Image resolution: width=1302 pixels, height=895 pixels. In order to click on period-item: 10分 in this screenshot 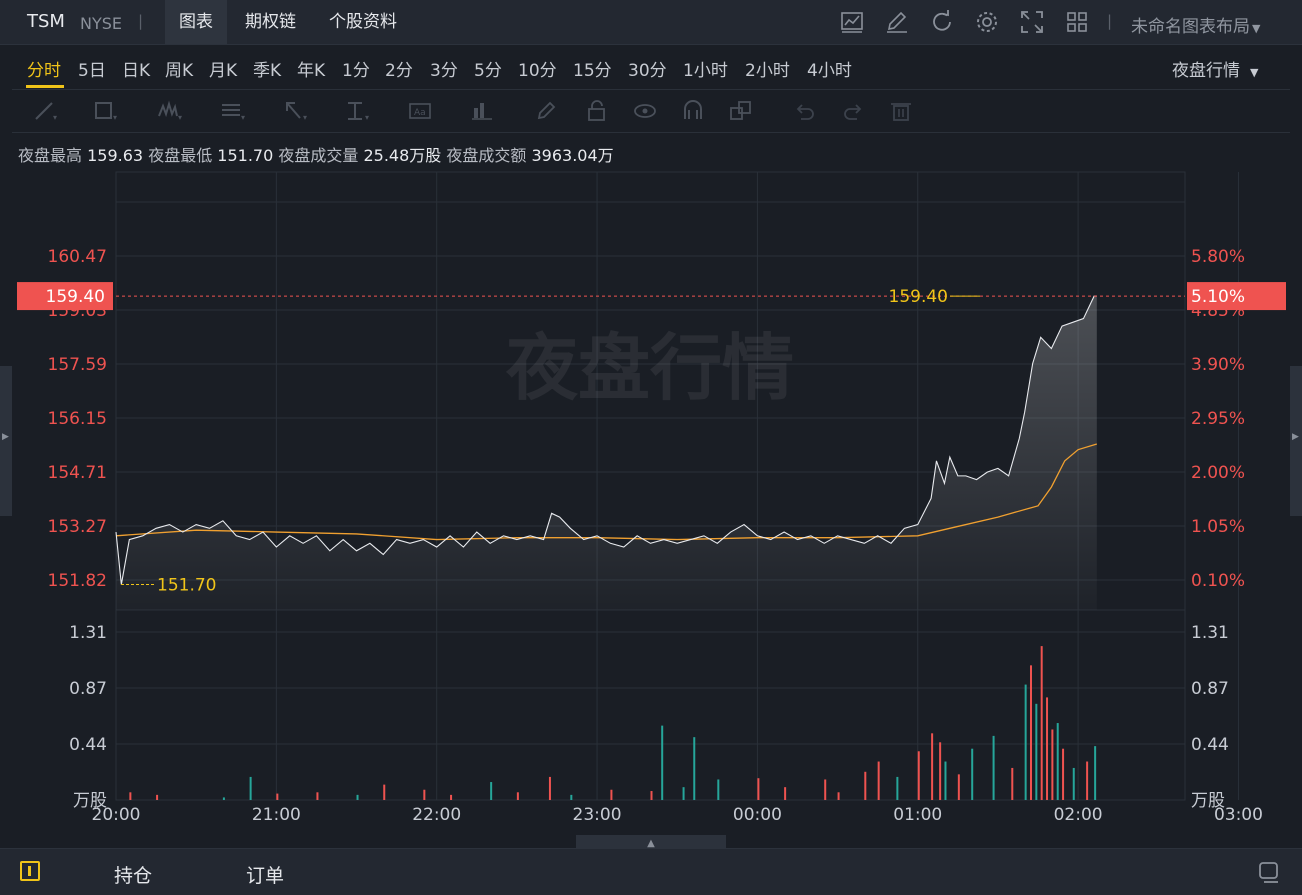, I will do `click(537, 71)`.